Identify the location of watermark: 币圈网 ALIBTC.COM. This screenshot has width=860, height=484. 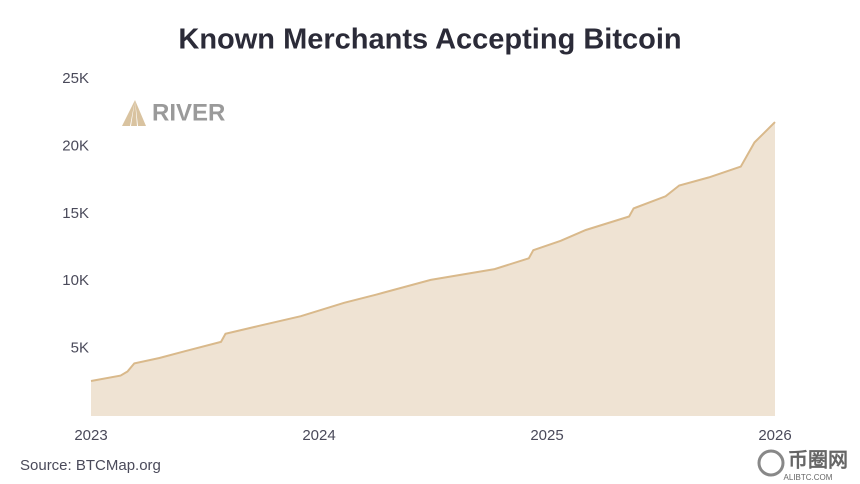
(802, 465).